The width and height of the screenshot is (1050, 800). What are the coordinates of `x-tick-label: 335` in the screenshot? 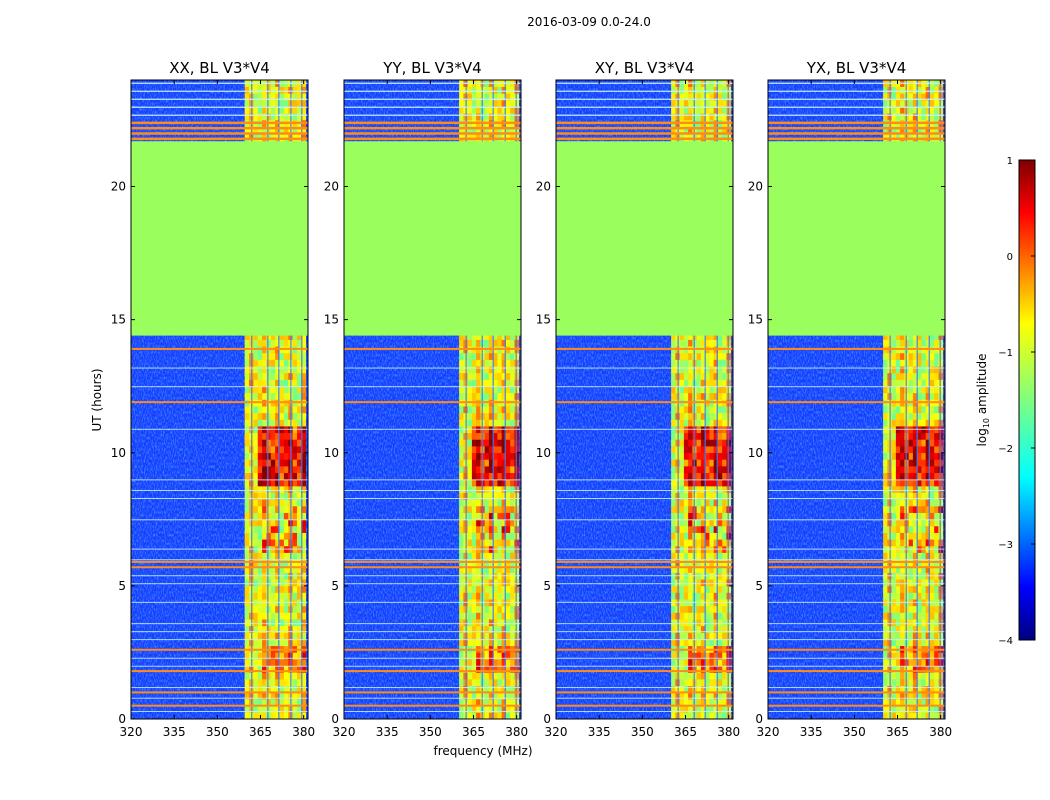 It's located at (387, 732).